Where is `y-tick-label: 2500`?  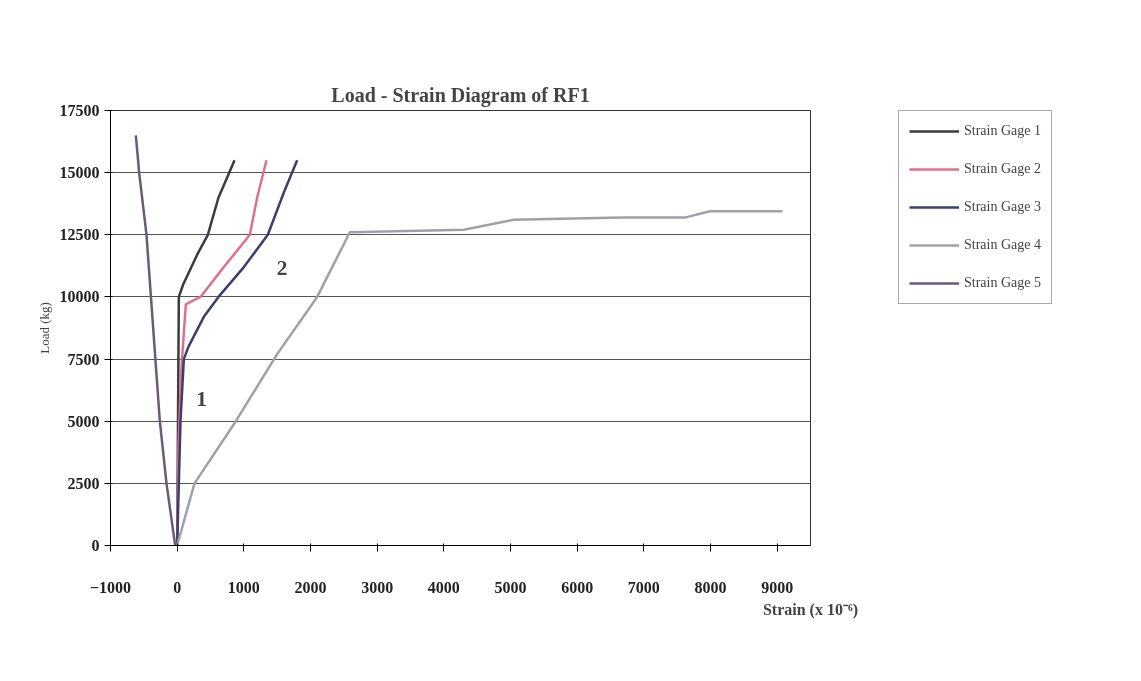 y-tick-label: 2500 is located at coordinates (83, 483).